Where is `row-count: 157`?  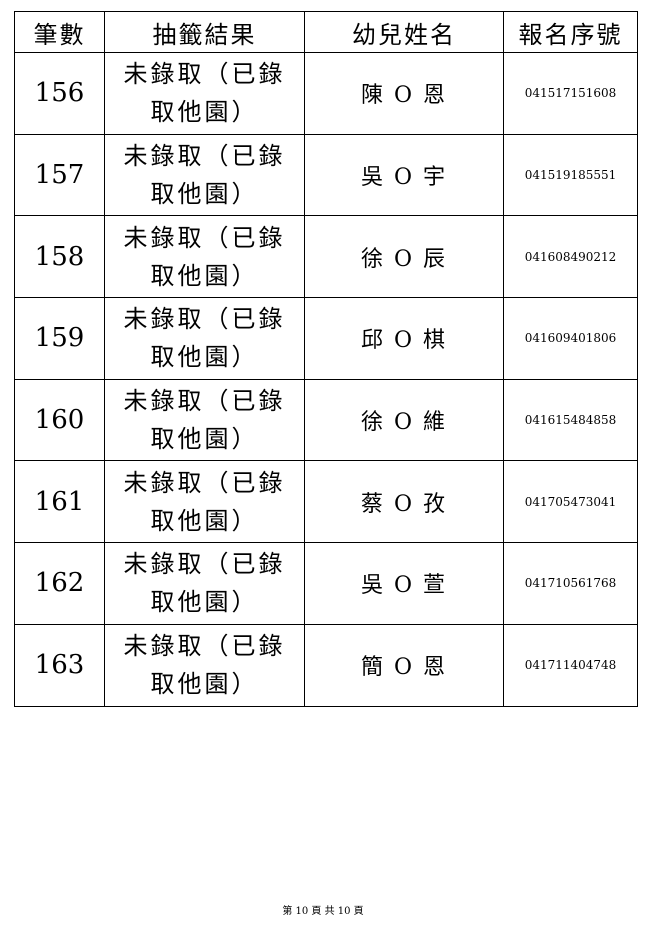
row-count: 157 is located at coordinates (59, 175).